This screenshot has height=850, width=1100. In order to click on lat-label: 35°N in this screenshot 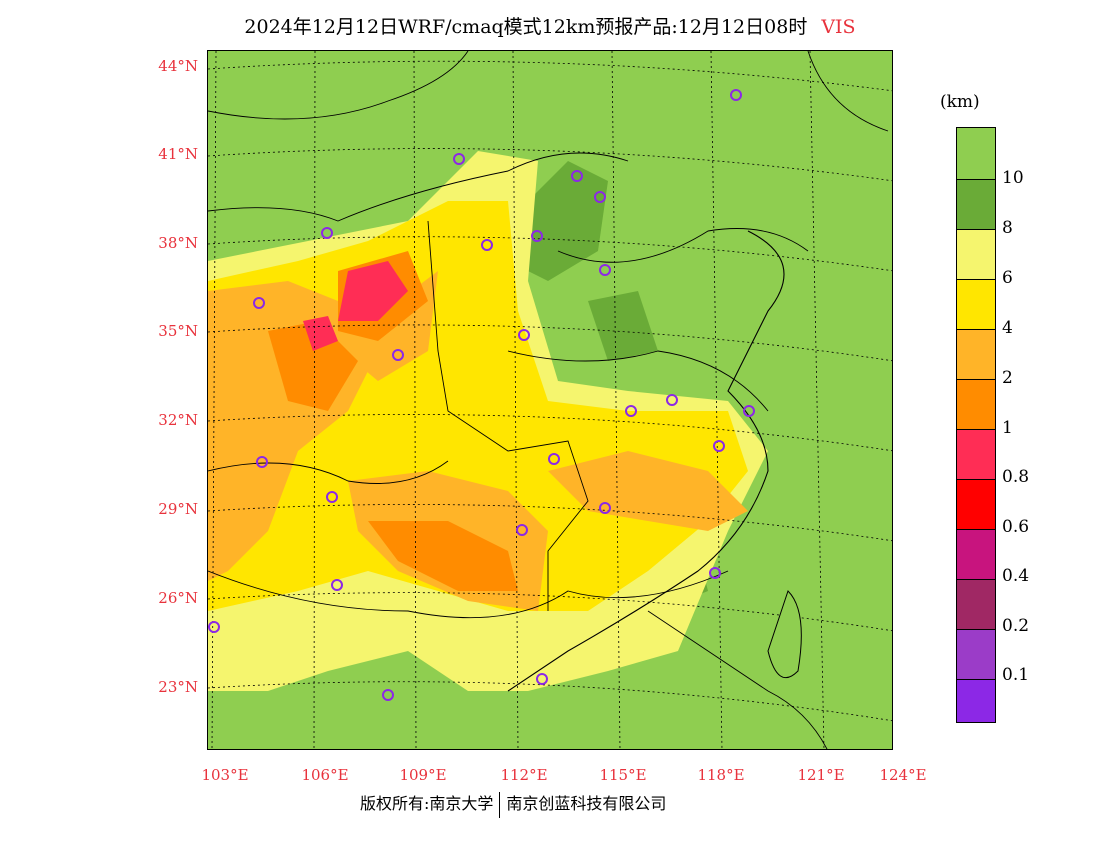, I will do `click(178, 331)`.